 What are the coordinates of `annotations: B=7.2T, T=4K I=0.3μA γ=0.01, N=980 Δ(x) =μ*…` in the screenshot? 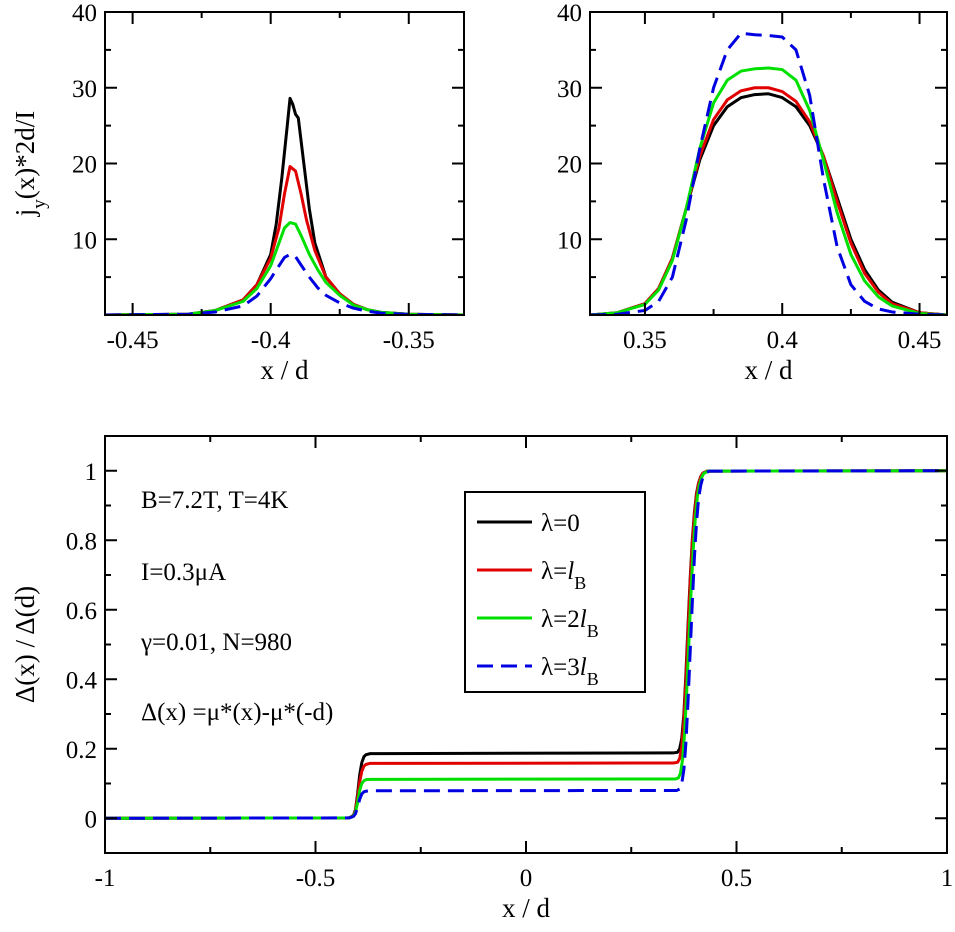 It's located at (236, 606).